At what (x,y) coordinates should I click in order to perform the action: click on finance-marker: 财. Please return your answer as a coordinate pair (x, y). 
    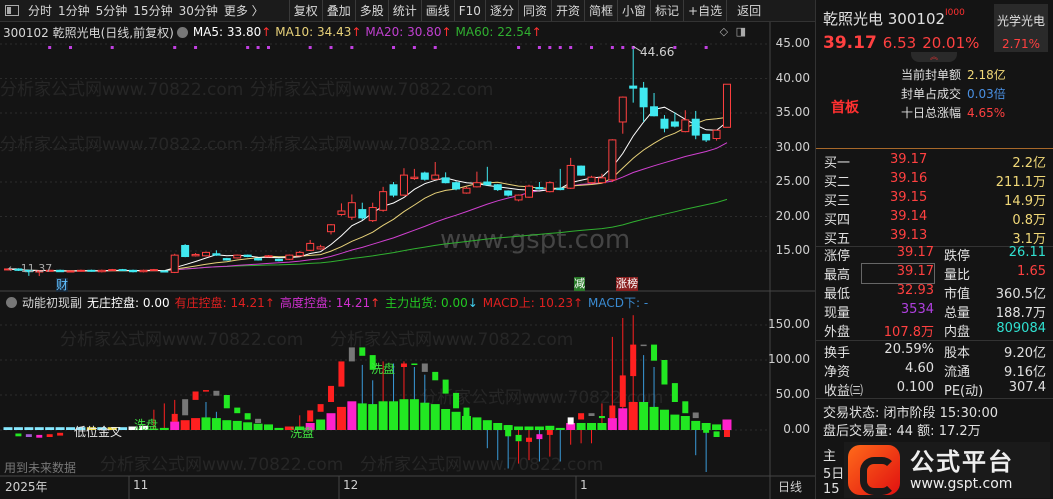
    Looking at the image, I should click on (62, 285).